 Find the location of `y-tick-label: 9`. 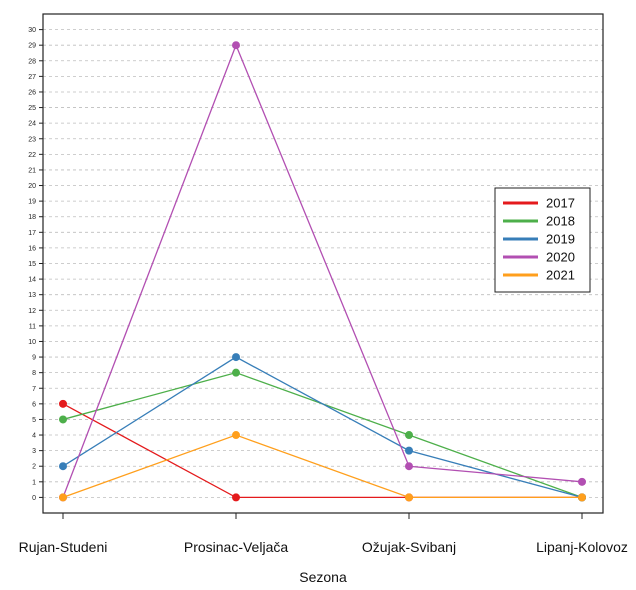

y-tick-label: 9 is located at coordinates (34, 358).